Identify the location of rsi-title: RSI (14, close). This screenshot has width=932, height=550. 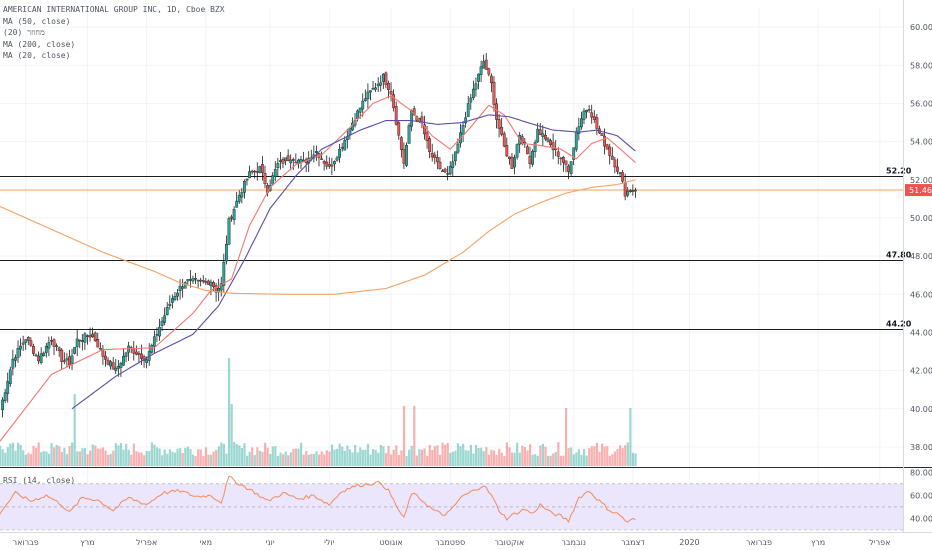
(39, 480).